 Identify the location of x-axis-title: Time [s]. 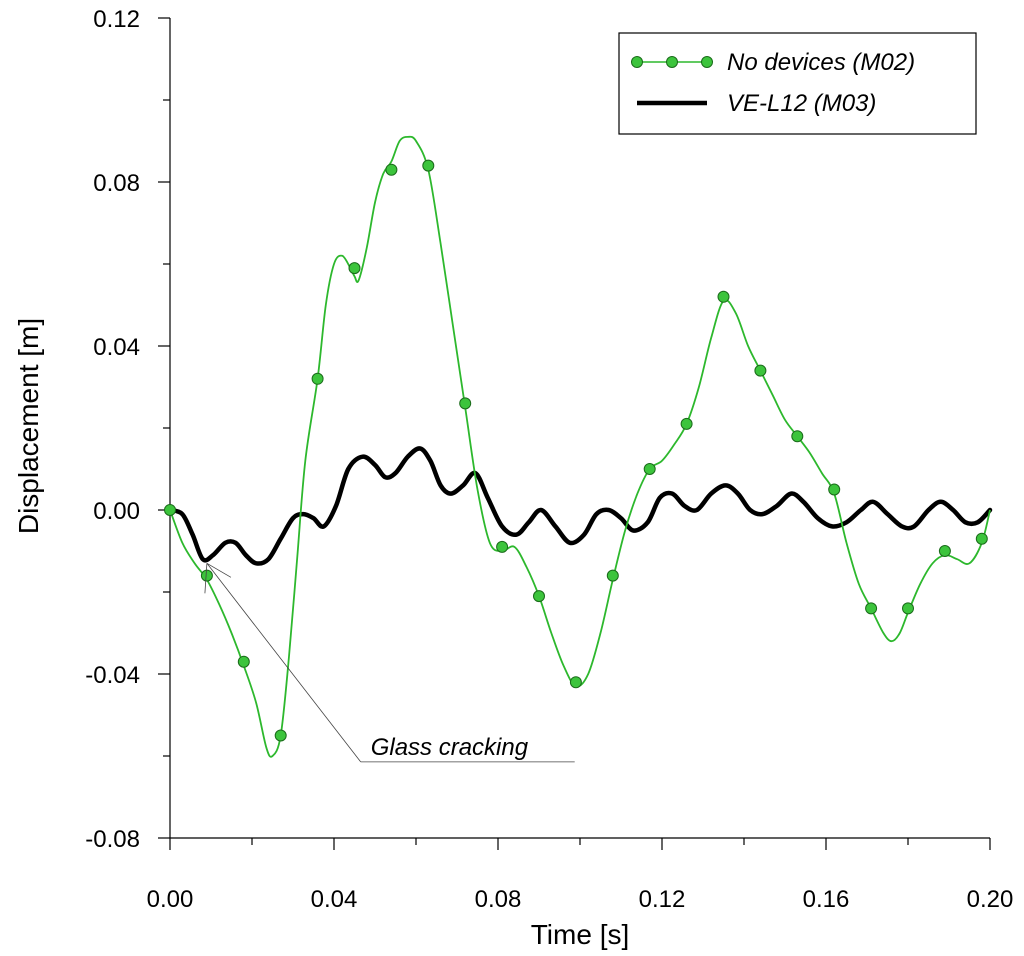
(580, 934).